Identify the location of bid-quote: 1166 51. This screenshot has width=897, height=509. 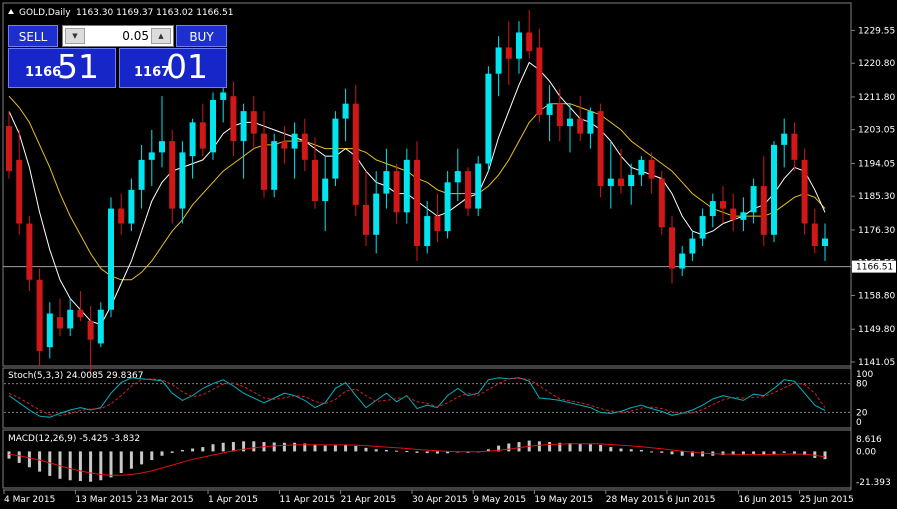
(62, 67).